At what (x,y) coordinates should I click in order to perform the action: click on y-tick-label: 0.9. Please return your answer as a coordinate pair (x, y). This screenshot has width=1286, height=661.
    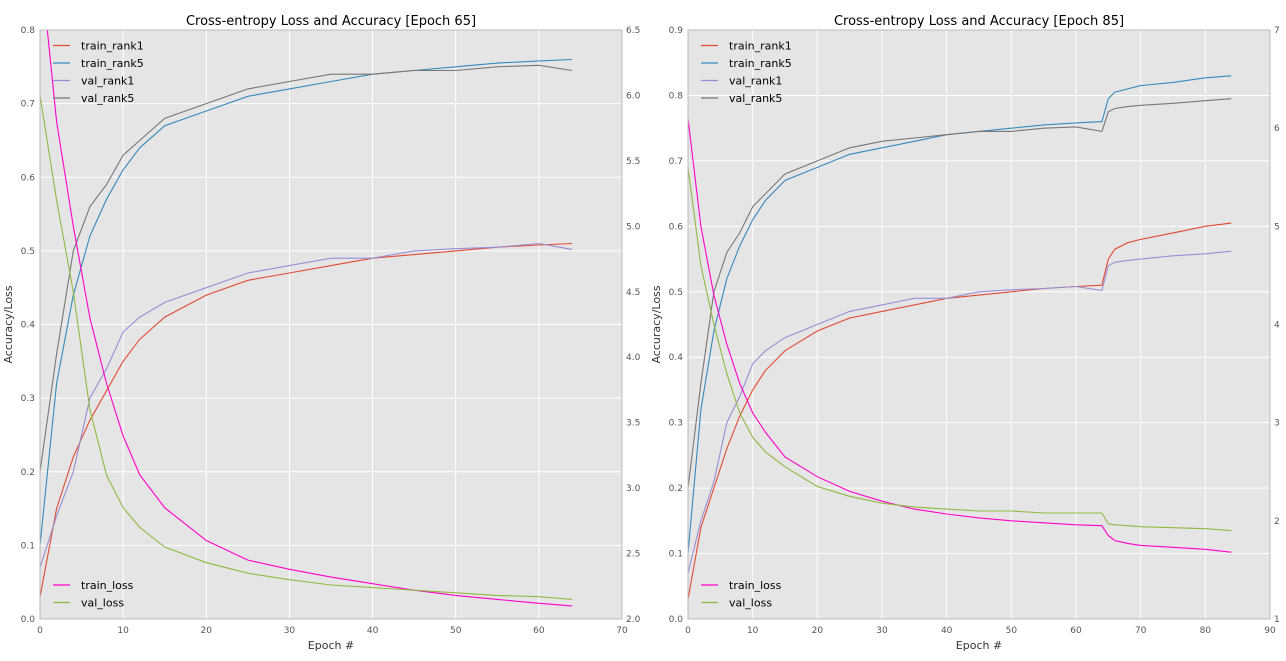
    Looking at the image, I should click on (676, 31).